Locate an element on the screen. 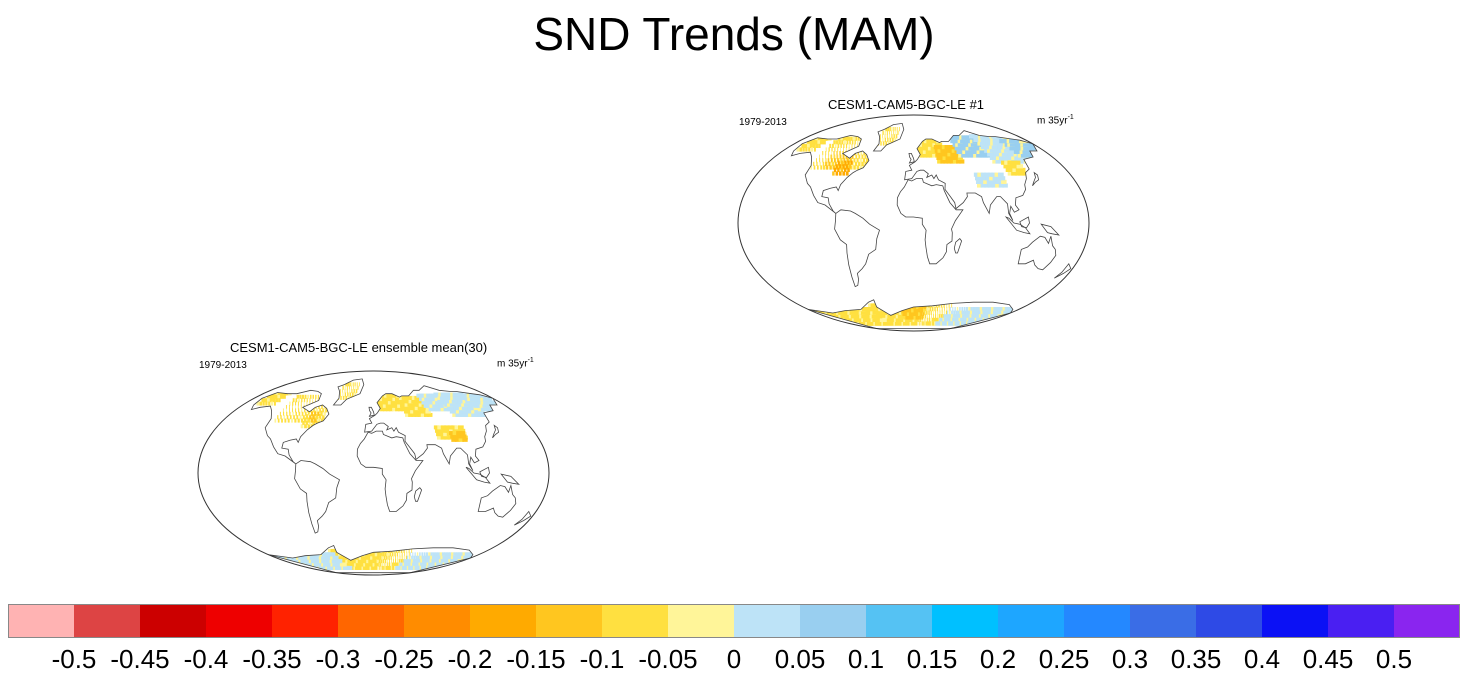 This screenshot has width=1468, height=678. coastline-madagascar is located at coordinates (958, 246).